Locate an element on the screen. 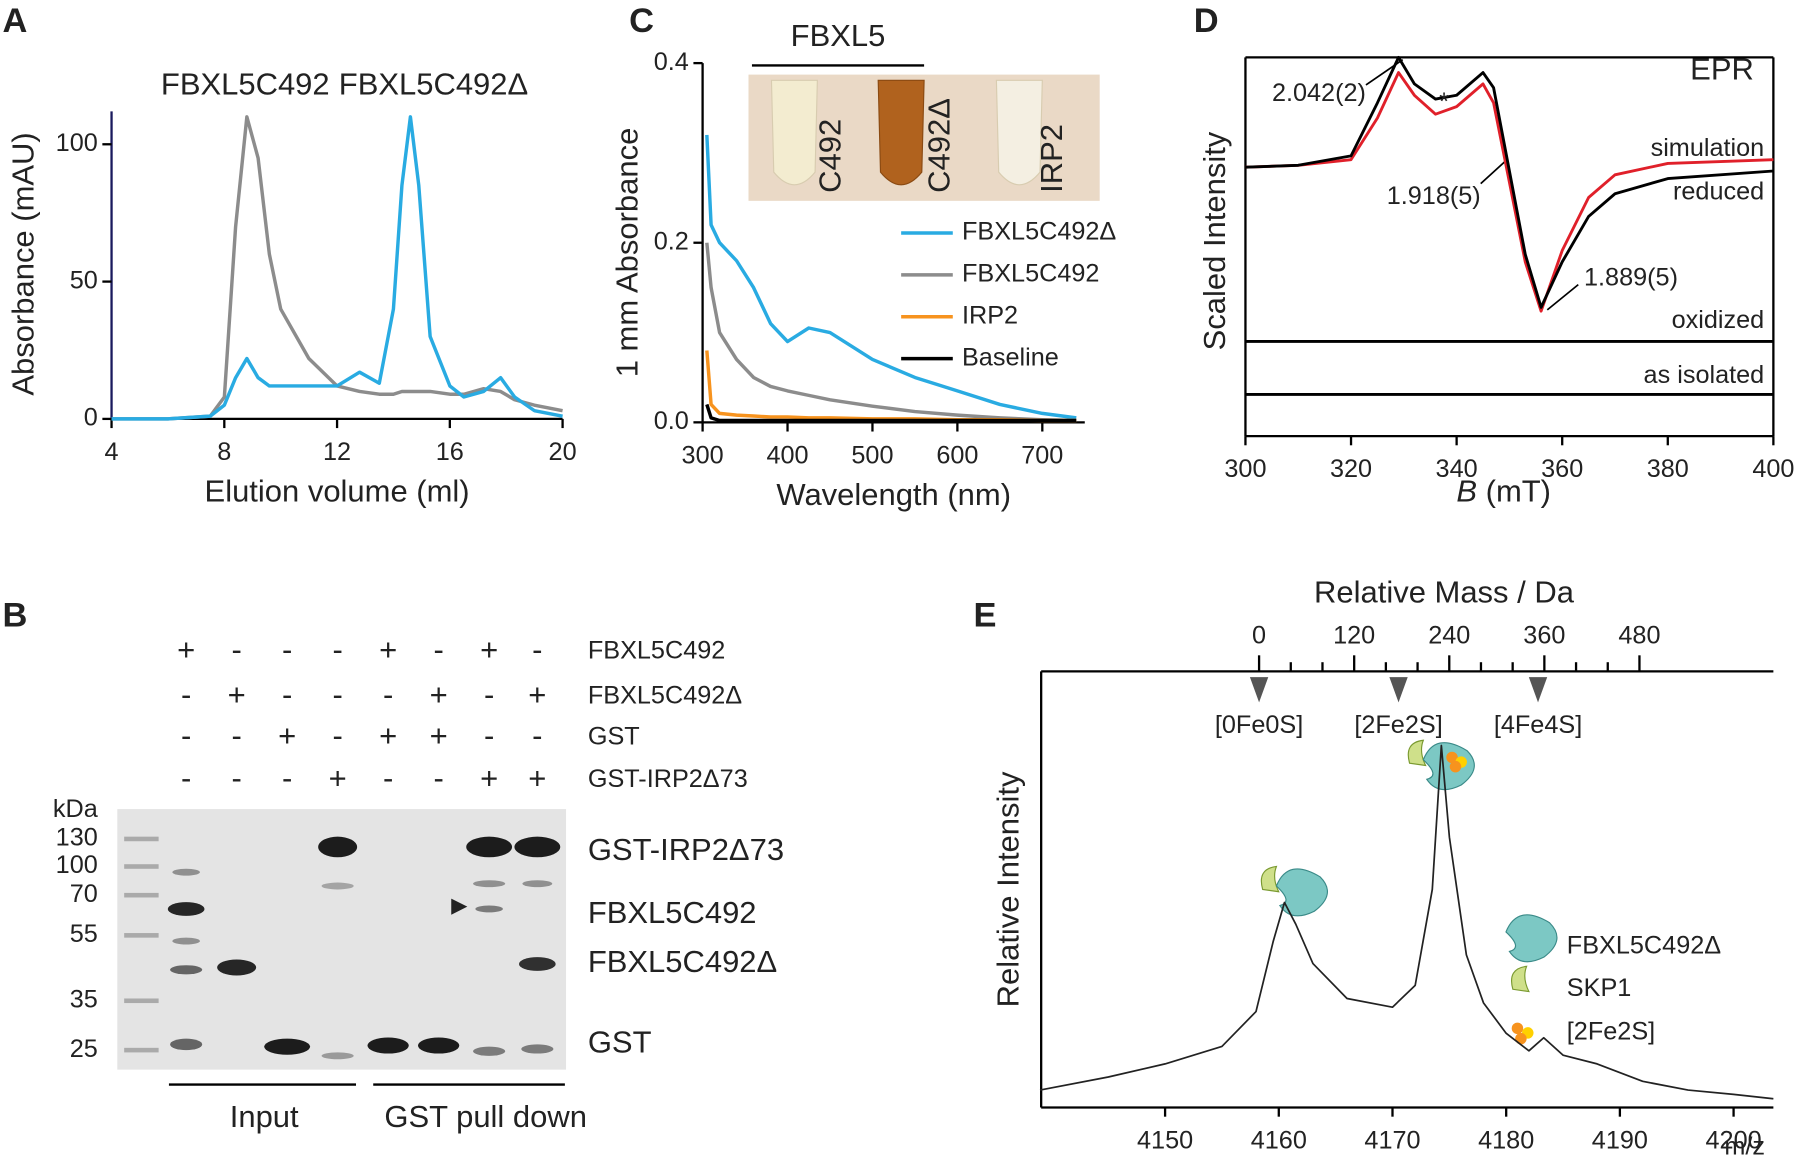 The image size is (1800, 1158). complex-icon is located at coordinates (1441, 765).